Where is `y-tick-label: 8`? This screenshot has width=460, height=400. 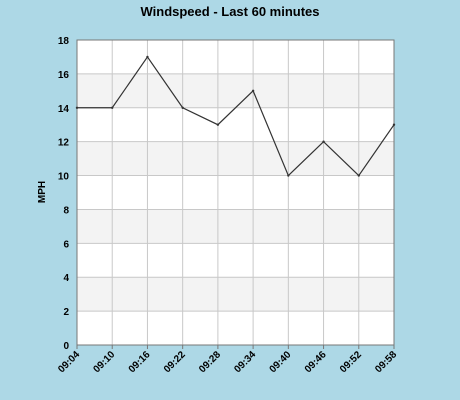
y-tick-label: 8 is located at coordinates (66, 210).